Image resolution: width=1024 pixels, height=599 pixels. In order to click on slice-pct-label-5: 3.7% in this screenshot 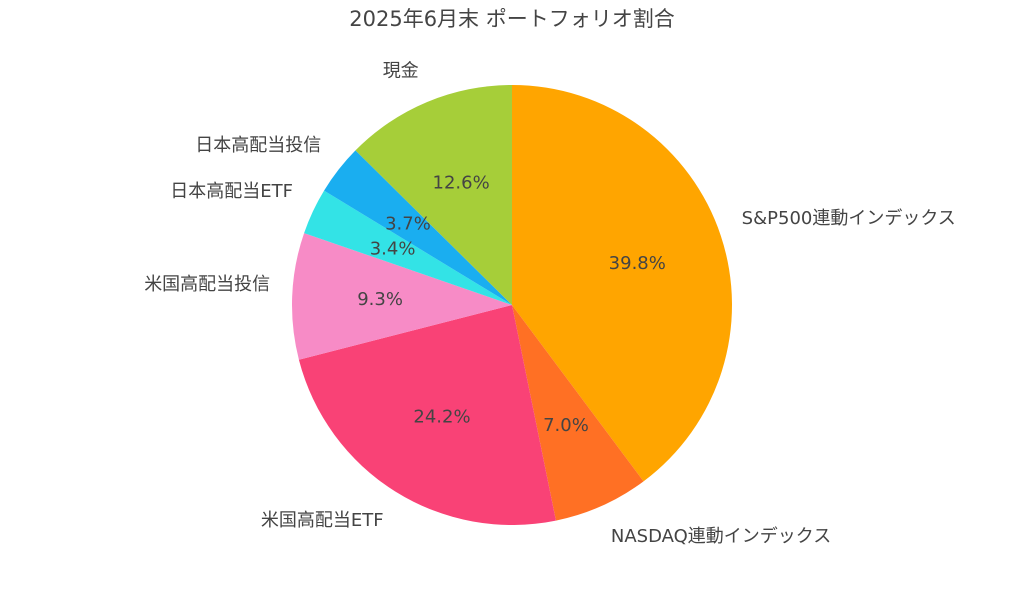, I will do `click(408, 223)`.